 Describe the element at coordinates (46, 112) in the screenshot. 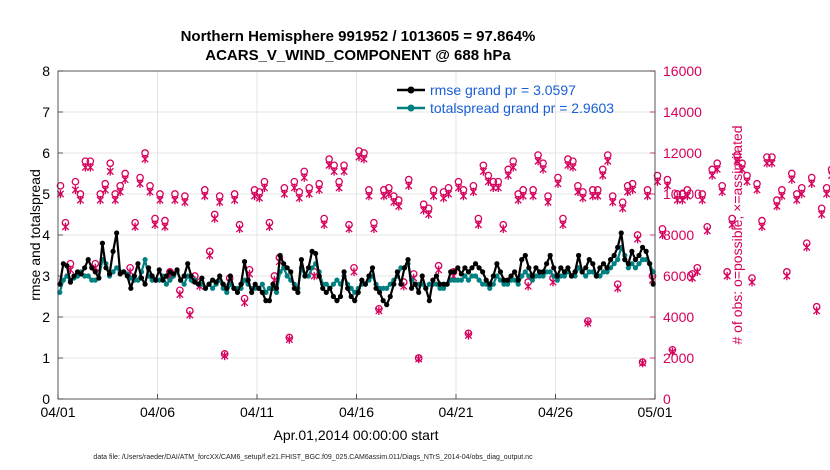

I see `y-tick-label-left: 7` at that location.